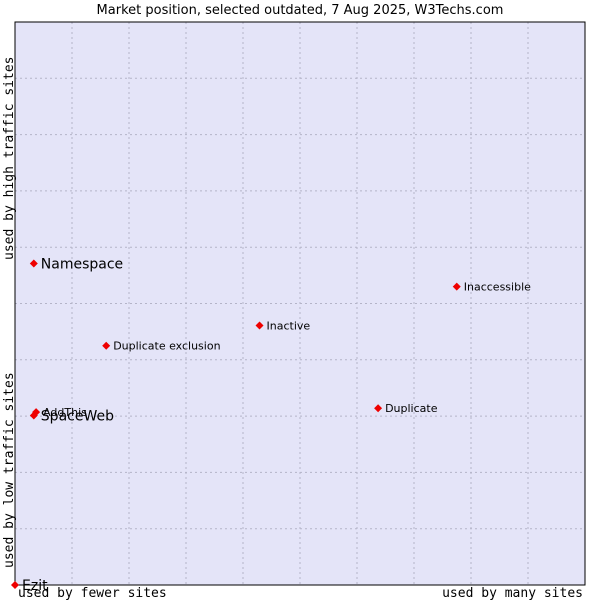 The width and height of the screenshot is (600, 600). Describe the element at coordinates (35, 586) in the screenshot. I see `point-label: Ezit` at that location.